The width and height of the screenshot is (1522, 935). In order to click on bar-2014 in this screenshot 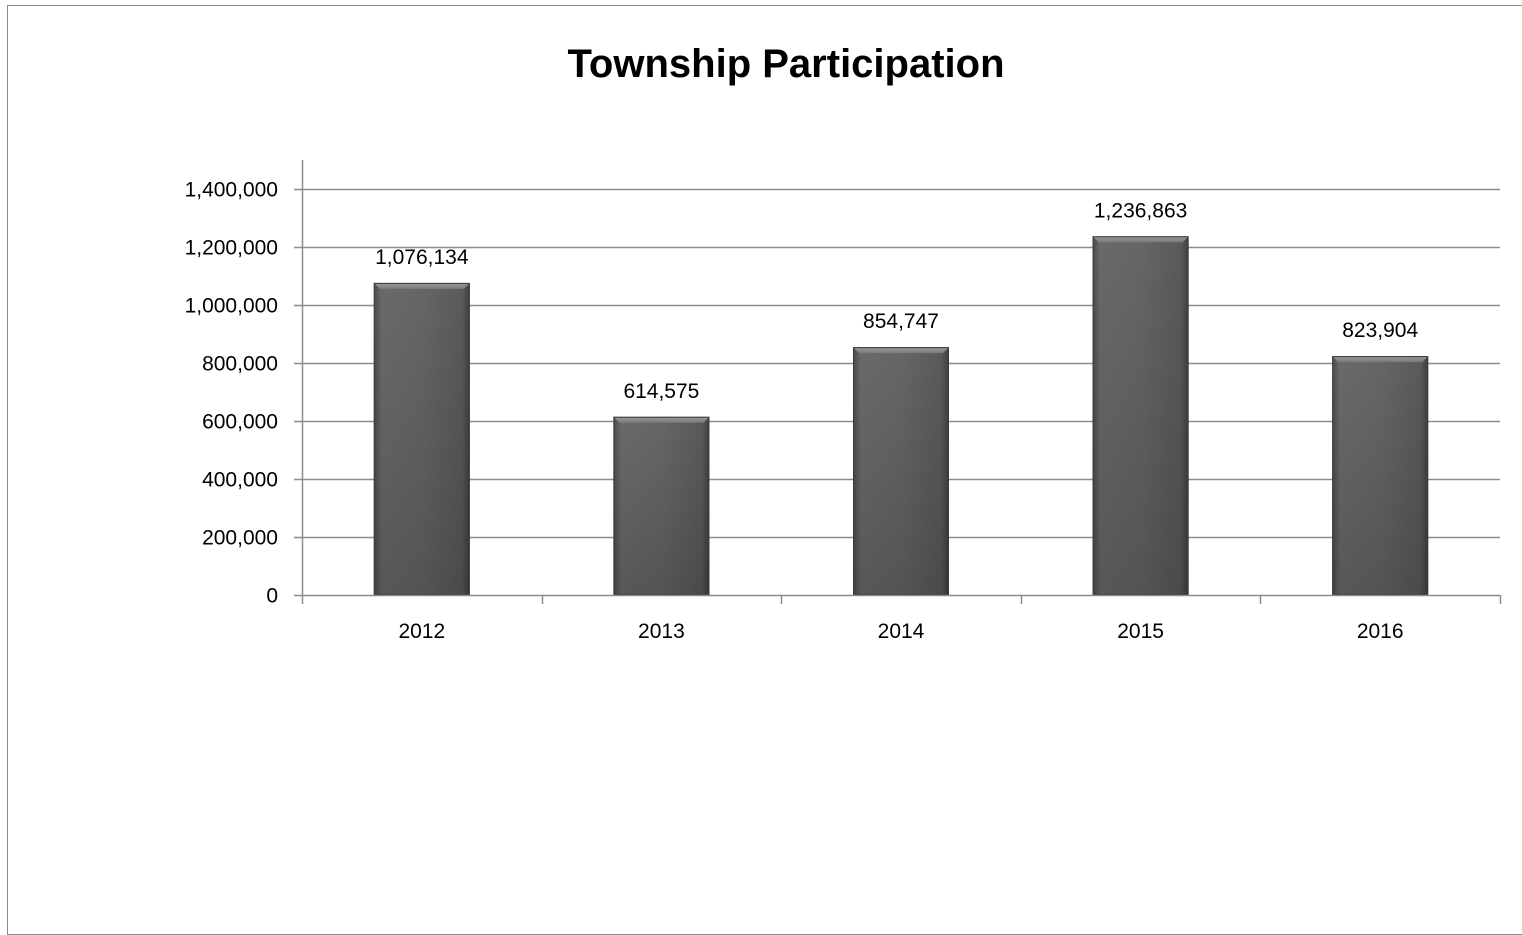, I will do `click(901, 471)`.